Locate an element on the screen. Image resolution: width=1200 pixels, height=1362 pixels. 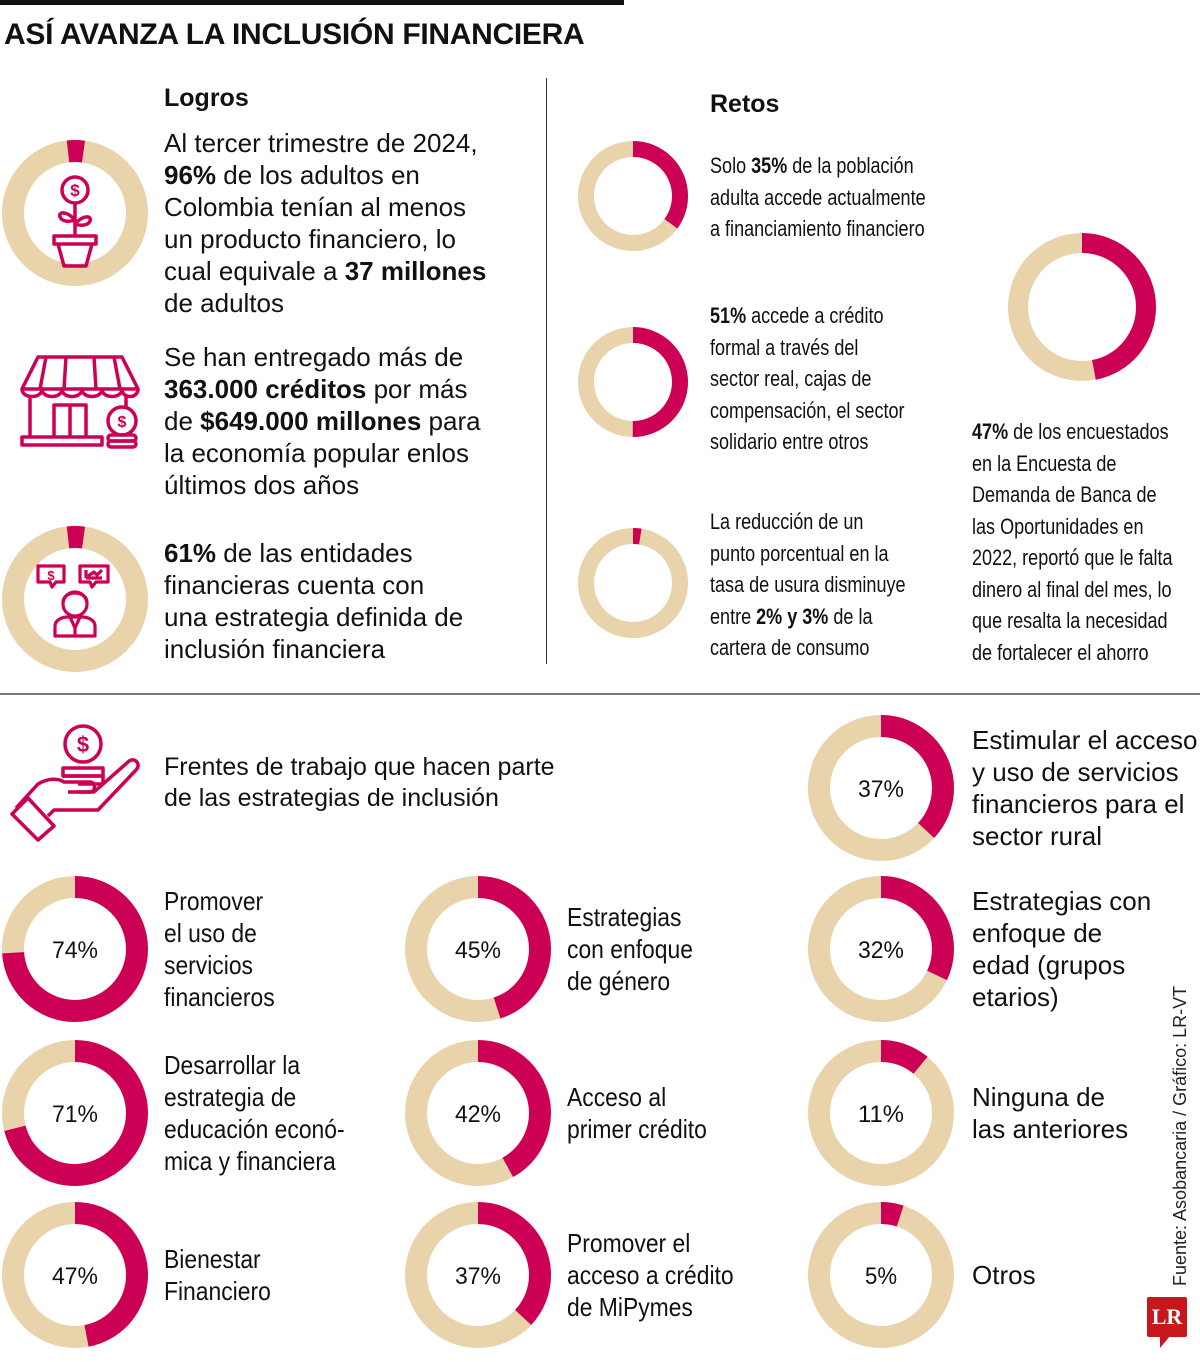
text-line: cartera de consumo is located at coordinates (808, 648).